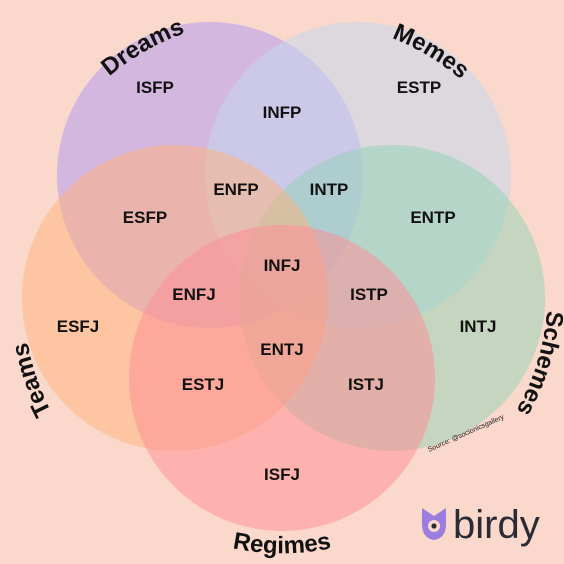 This screenshot has width=564, height=564. Describe the element at coordinates (369, 294) in the screenshot. I see `region-istp: ISTP` at that location.